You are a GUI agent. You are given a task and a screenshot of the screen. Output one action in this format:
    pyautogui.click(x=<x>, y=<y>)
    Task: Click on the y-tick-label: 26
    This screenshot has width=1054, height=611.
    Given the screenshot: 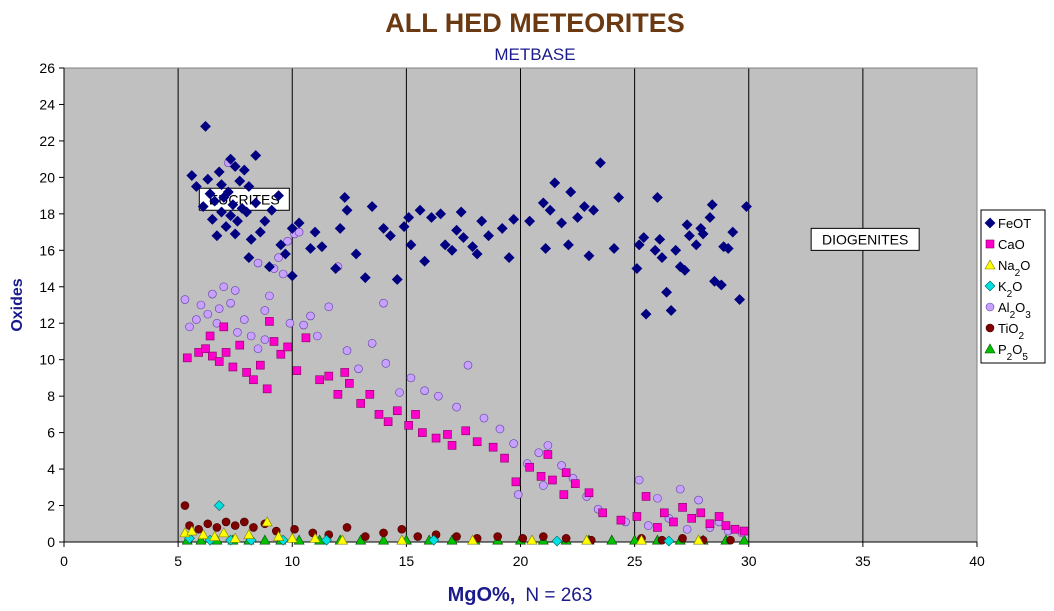 What is the action you would take?
    pyautogui.click(x=47, y=68)
    